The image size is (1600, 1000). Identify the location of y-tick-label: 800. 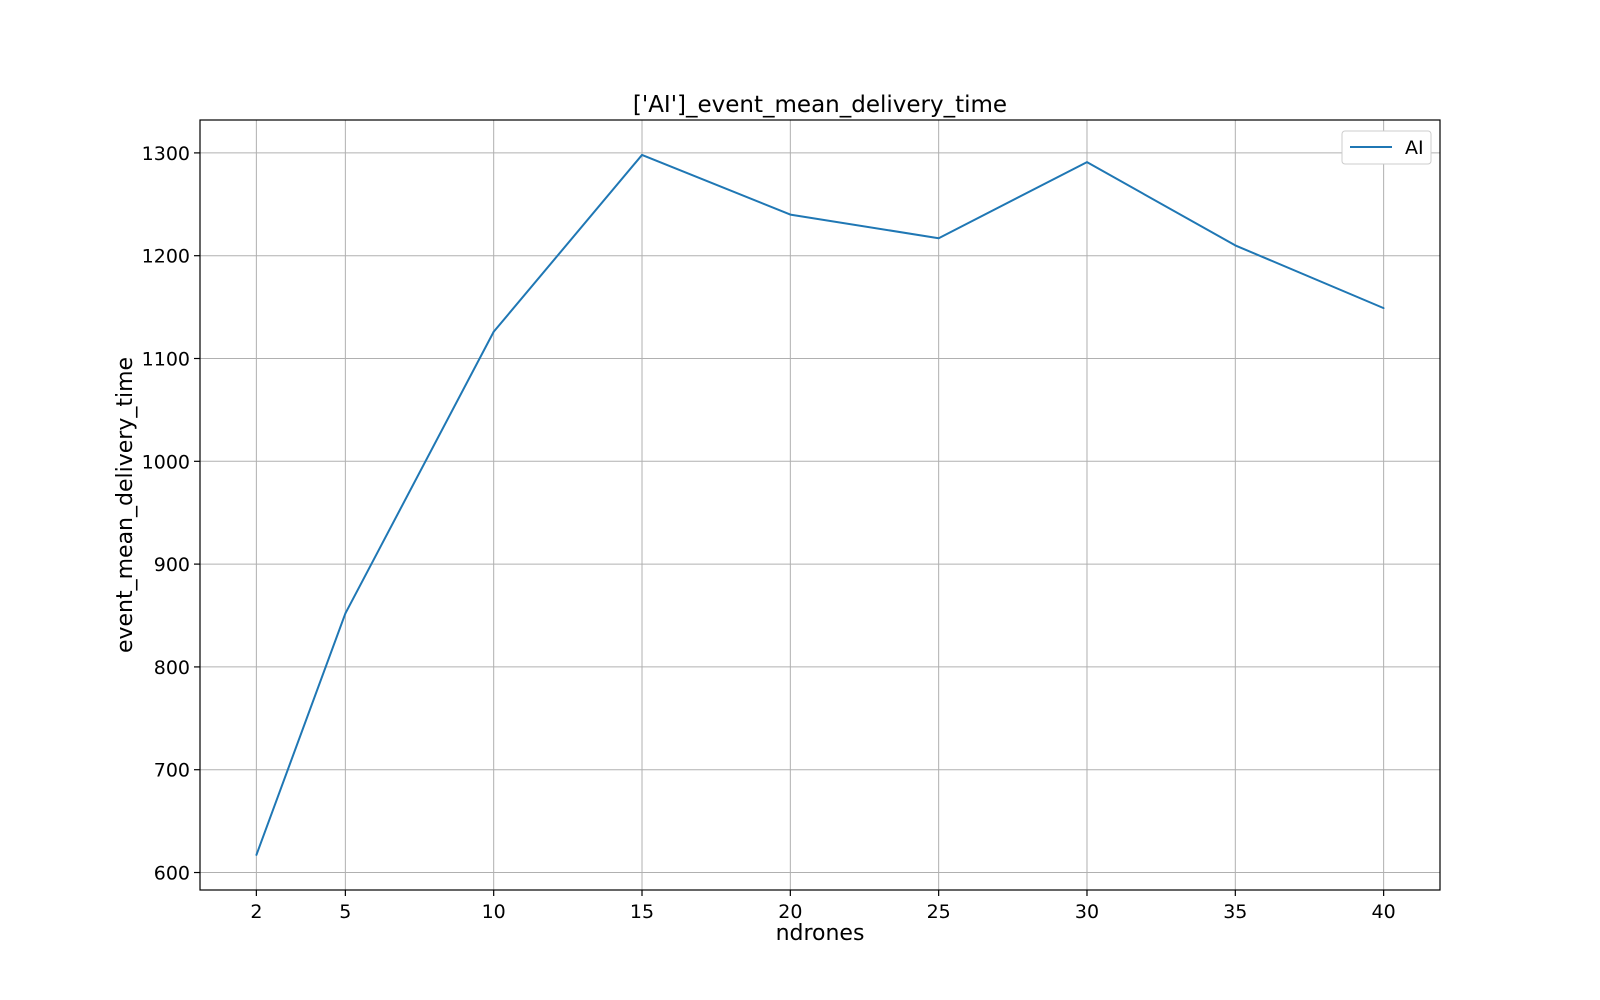
(172, 668).